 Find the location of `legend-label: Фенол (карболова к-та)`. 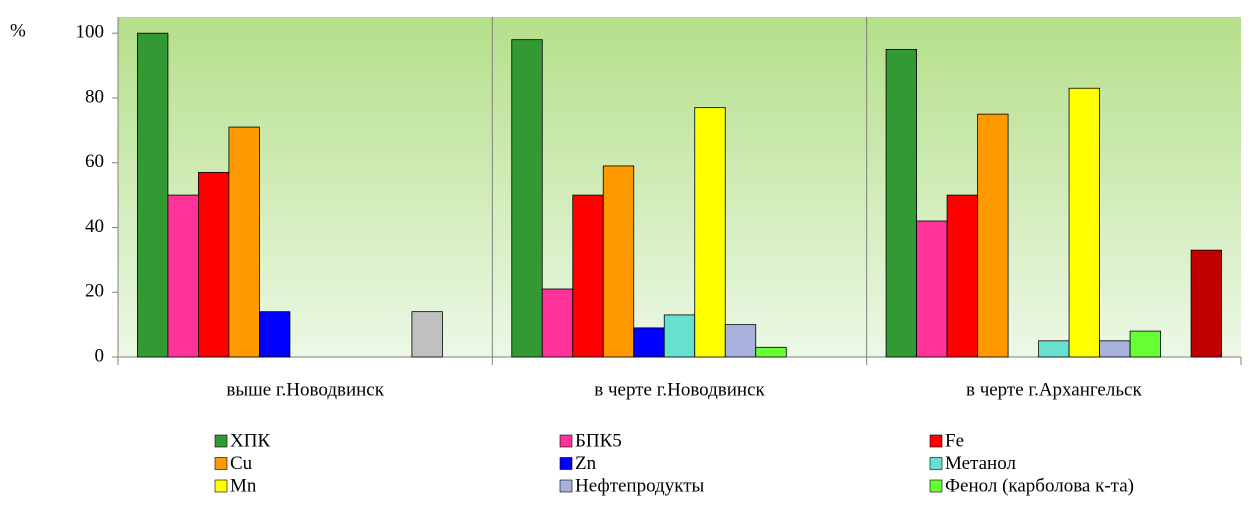

legend-label: Фенол (карболова к-та) is located at coordinates (1039, 485).